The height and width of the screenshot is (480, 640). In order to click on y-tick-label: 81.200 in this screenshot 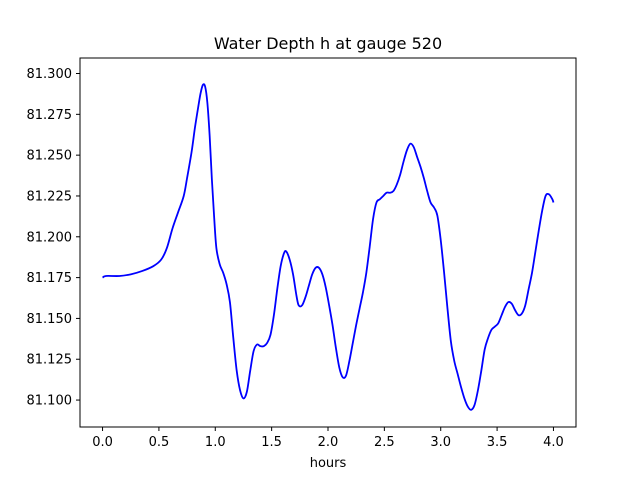, I will do `click(50, 237)`.